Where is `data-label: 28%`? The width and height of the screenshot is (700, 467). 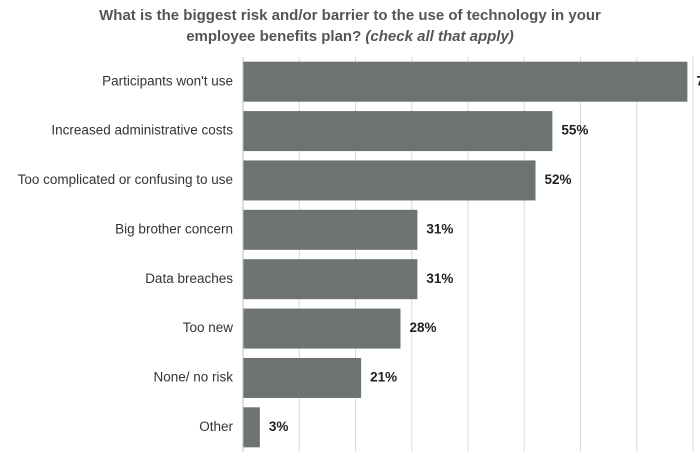 data-label: 28% is located at coordinates (423, 327).